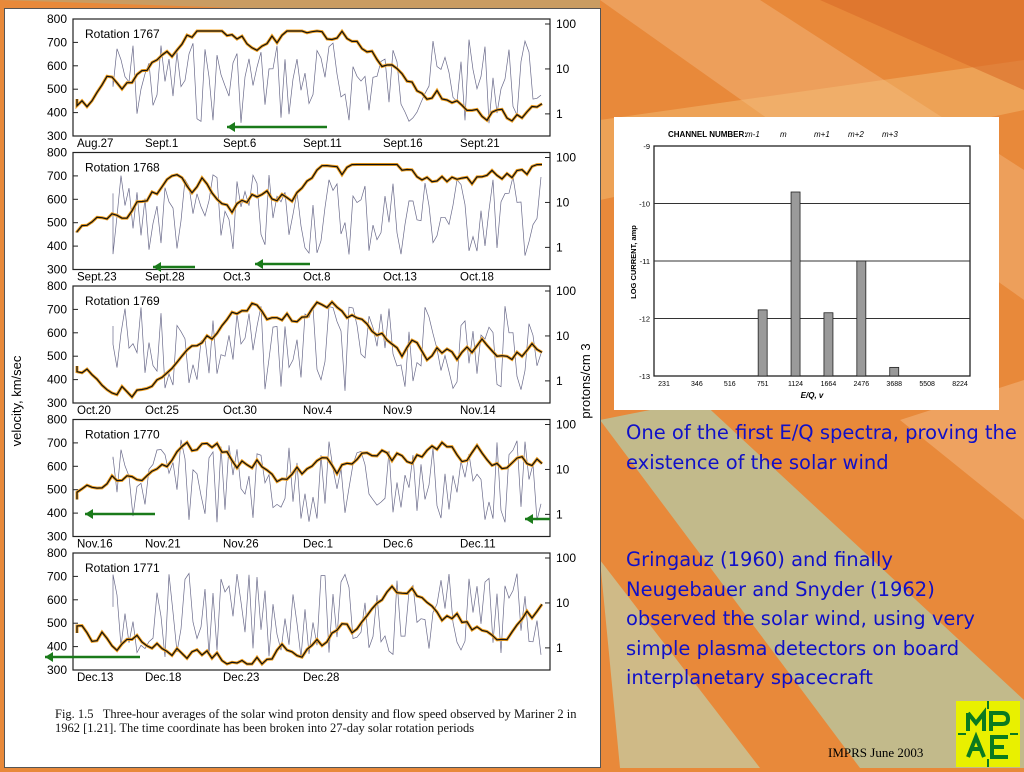  What do you see at coordinates (16, 400) in the screenshot?
I see `y-left-label: velocity, km/sec` at bounding box center [16, 400].